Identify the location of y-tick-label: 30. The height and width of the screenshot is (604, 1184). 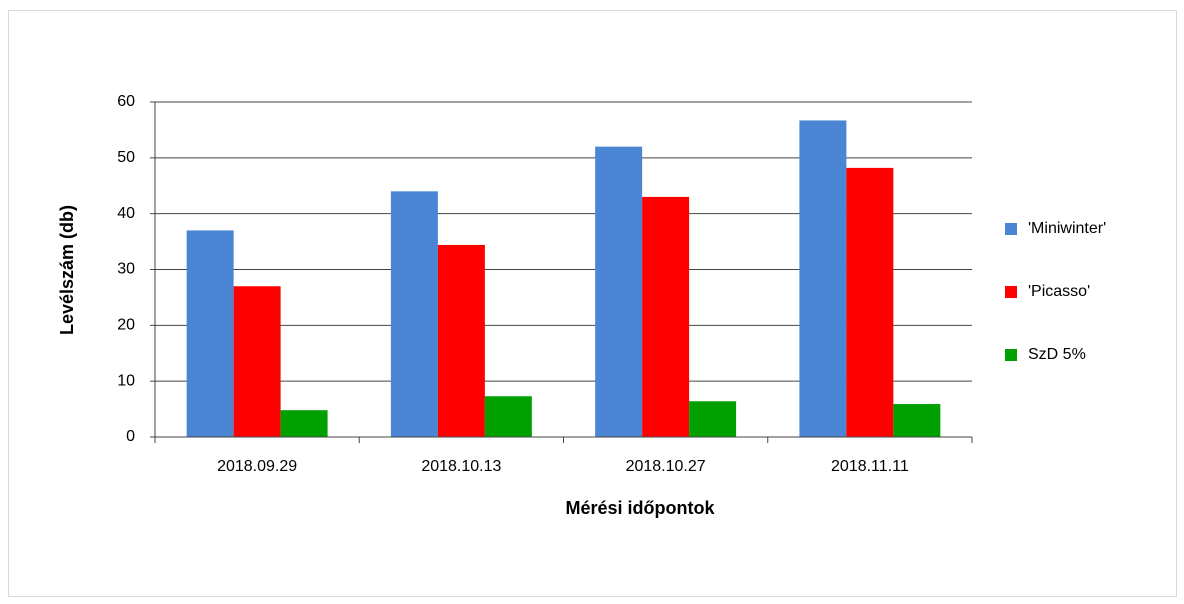
(126, 269).